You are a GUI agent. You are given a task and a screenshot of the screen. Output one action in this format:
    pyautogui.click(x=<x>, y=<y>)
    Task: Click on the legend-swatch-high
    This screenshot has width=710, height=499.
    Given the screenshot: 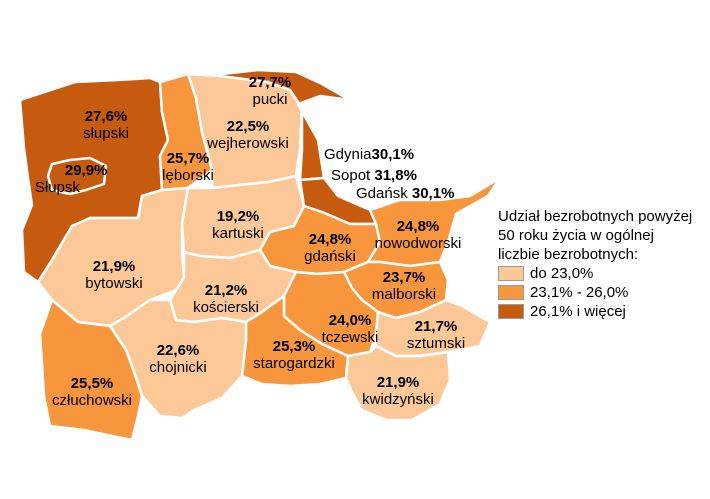 What is the action you would take?
    pyautogui.click(x=511, y=311)
    